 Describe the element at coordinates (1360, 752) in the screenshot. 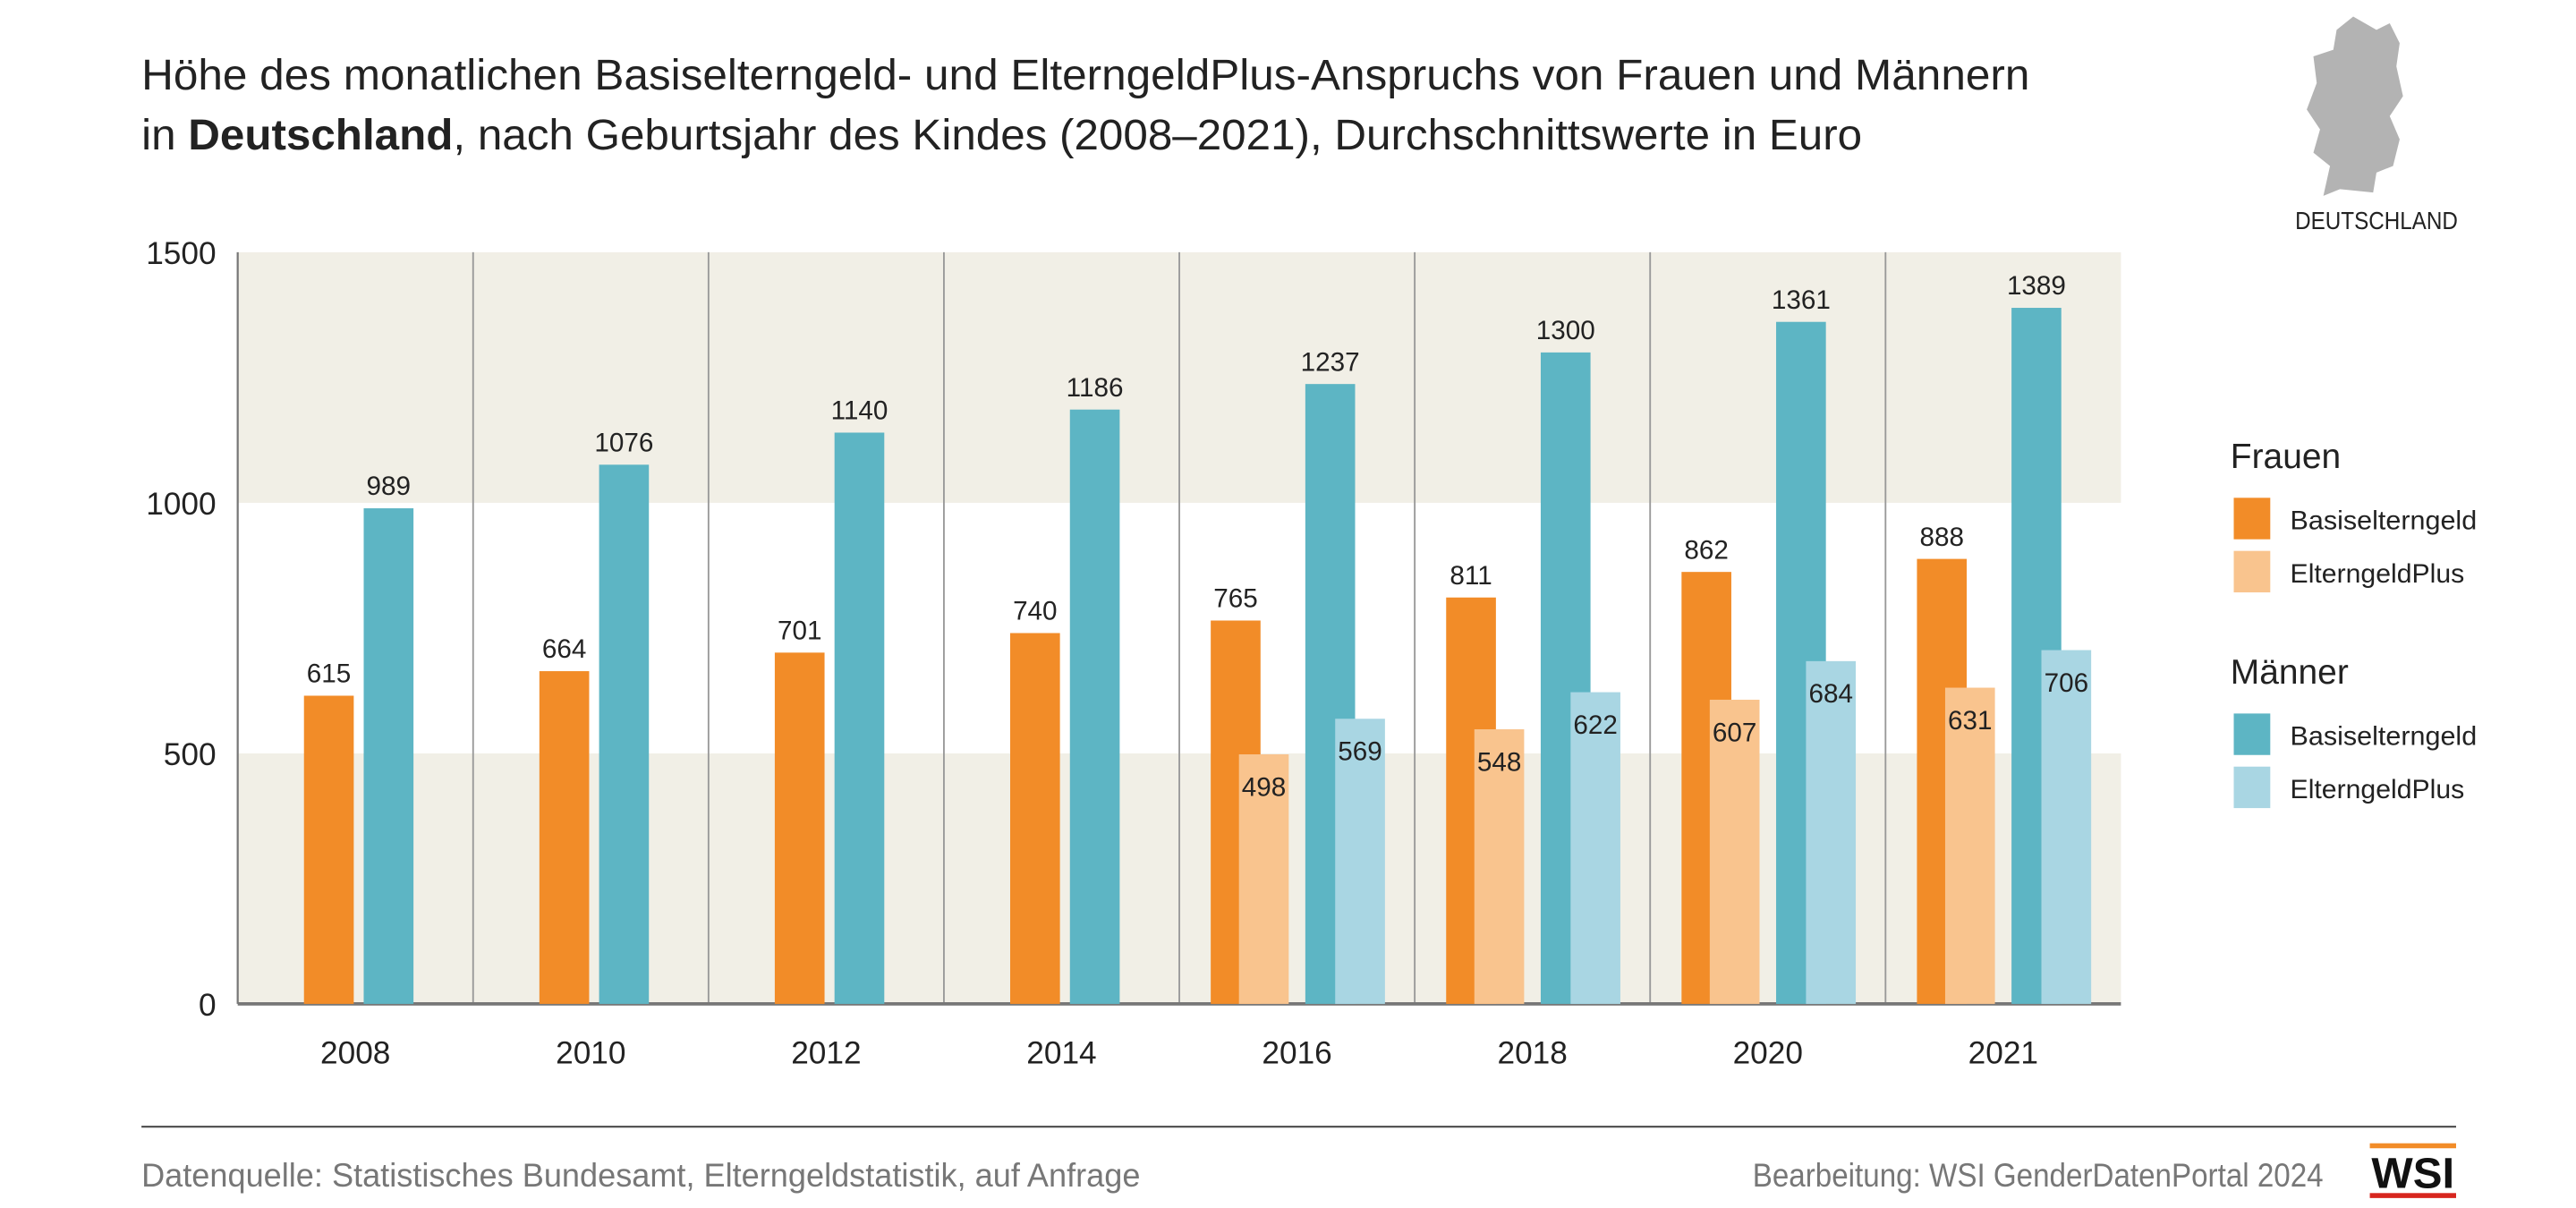

I see `value-label: 569` at that location.